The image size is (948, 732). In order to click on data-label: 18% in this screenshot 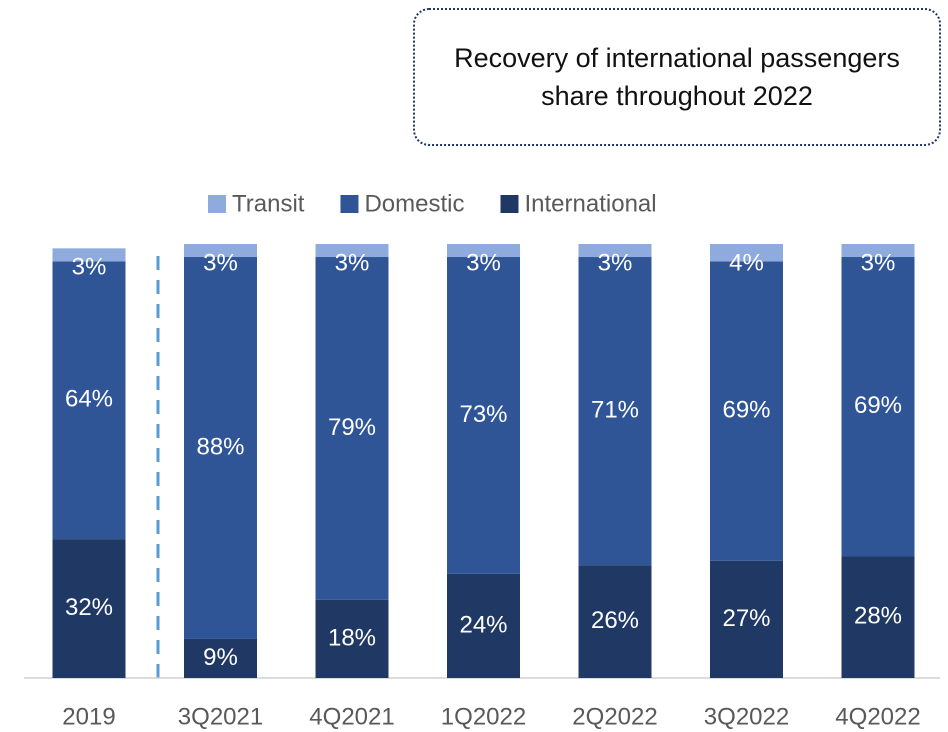, I will do `click(352, 637)`.